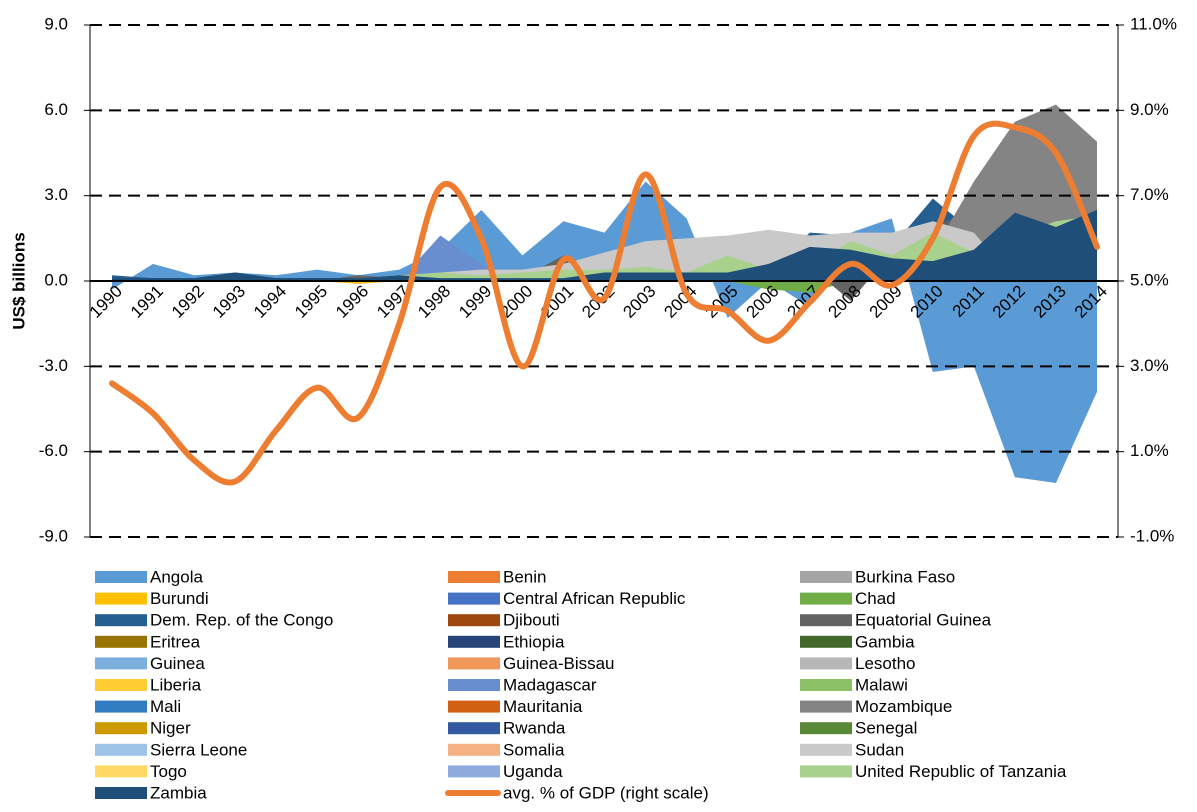 This screenshot has height=812, width=1197. I want to click on legend-label: Somalia, so click(534, 749).